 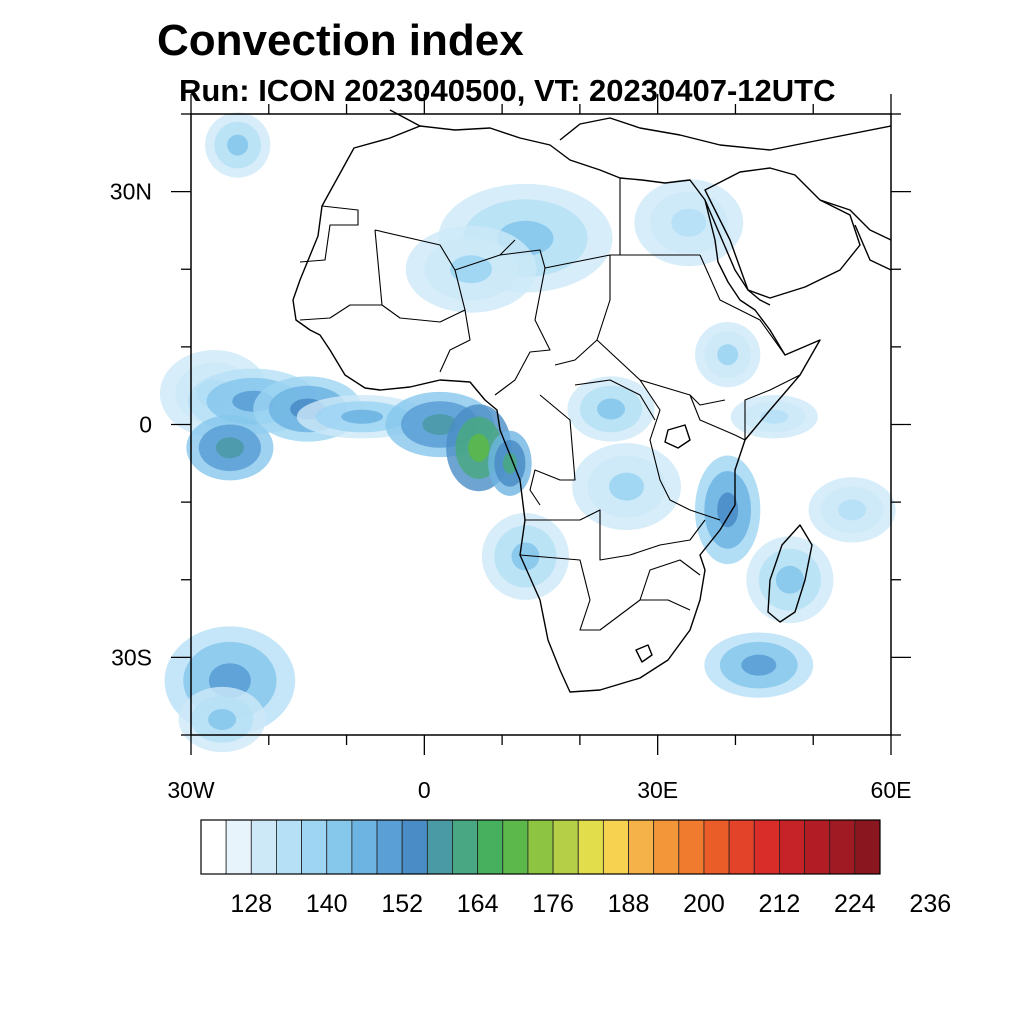 I want to click on red-sea-coast, so click(x=737, y=252).